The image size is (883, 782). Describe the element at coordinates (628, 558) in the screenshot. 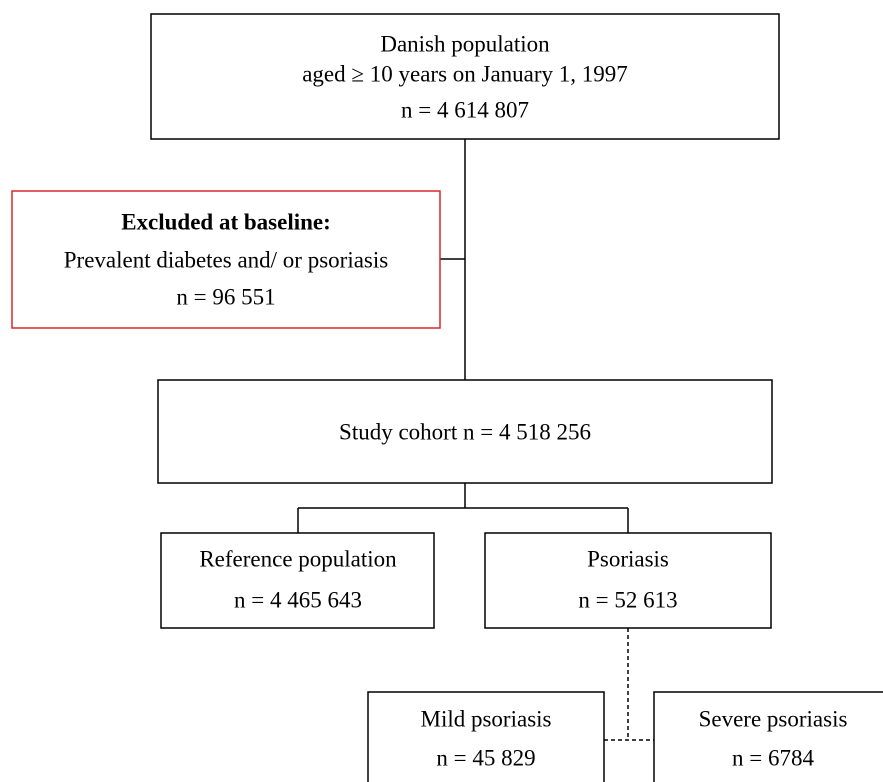

I see `node-text: Psoriasis` at that location.